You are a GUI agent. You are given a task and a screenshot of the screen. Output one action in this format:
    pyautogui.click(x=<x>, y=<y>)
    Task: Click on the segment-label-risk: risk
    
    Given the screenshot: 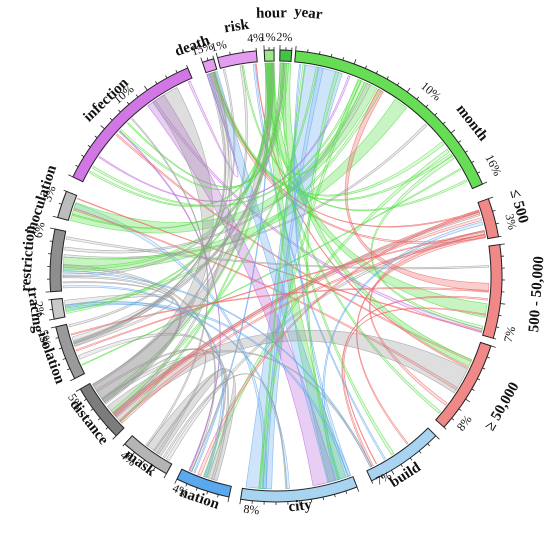 What is the action you would take?
    pyautogui.click(x=237, y=27)
    